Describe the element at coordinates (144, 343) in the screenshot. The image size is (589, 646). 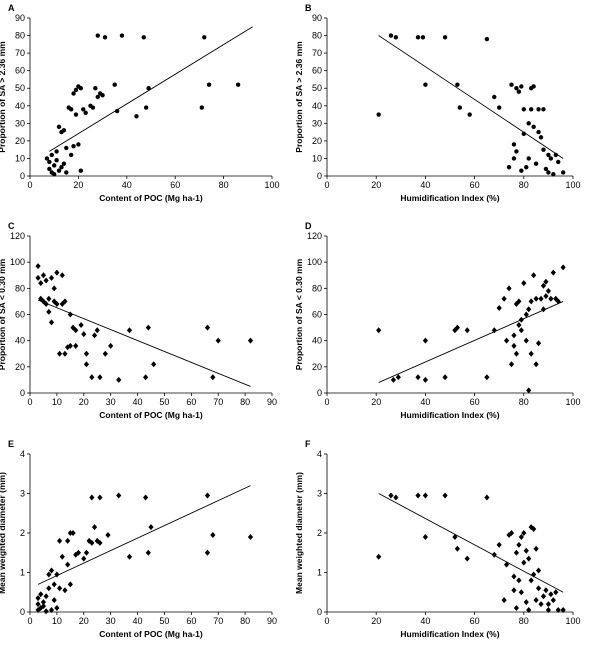
I see `trend-line` at that location.